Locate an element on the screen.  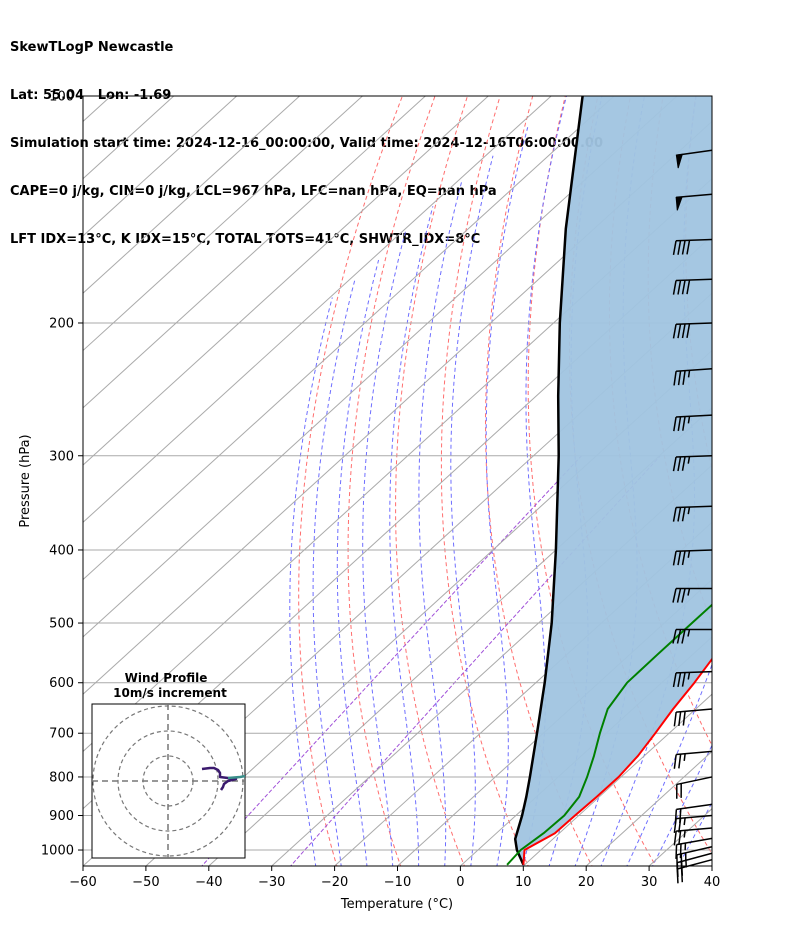
wind-barbs is located at coordinates (692, 516).